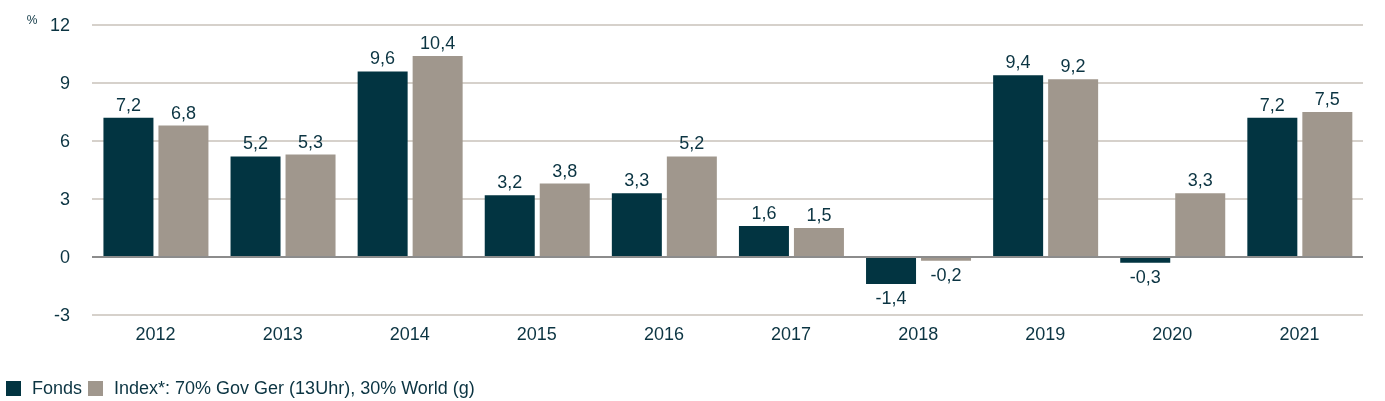 The image size is (1385, 401). Describe the element at coordinates (1299, 333) in the screenshot. I see `x-tick-label: 2021` at that location.